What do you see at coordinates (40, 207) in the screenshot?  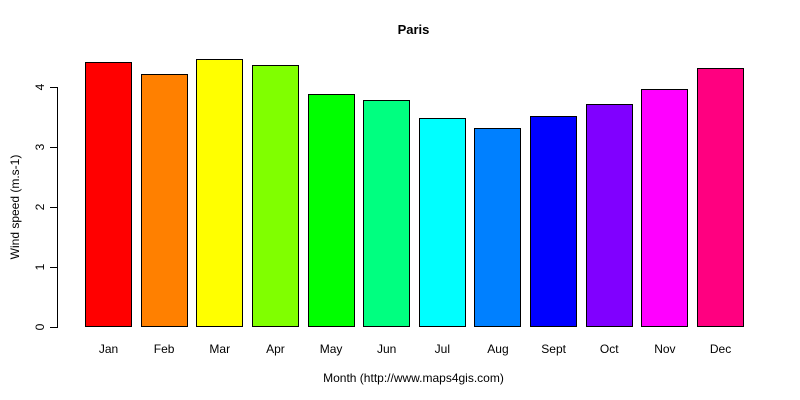 I see `y-tick-label-text: 2` at bounding box center [40, 207].